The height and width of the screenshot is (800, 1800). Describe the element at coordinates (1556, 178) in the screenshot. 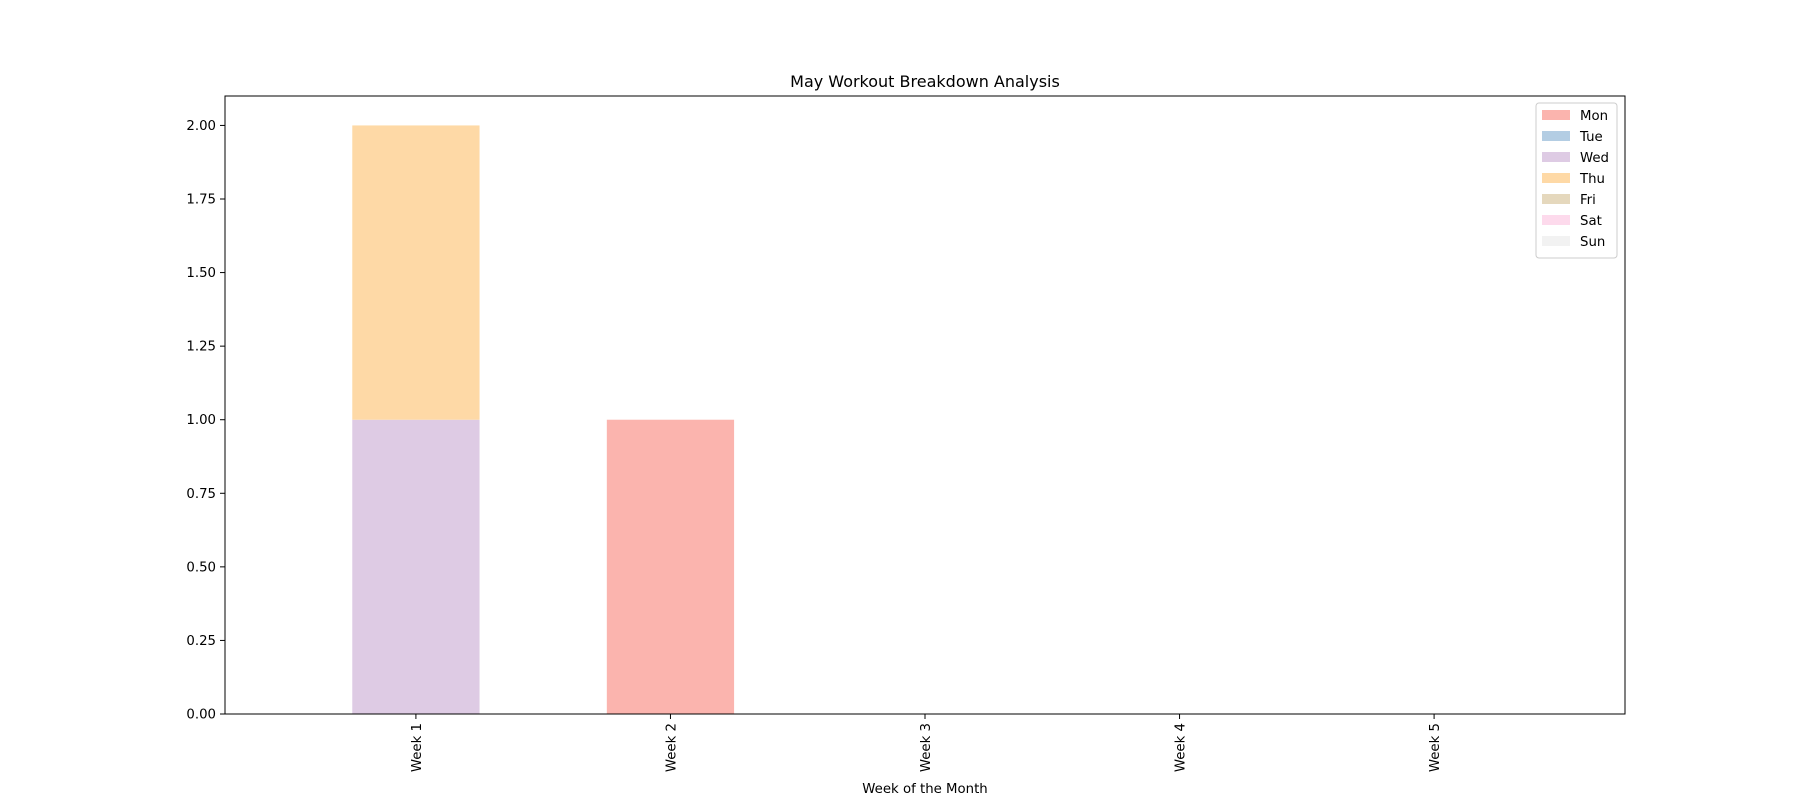

I see `legend-swatch-thu` at that location.